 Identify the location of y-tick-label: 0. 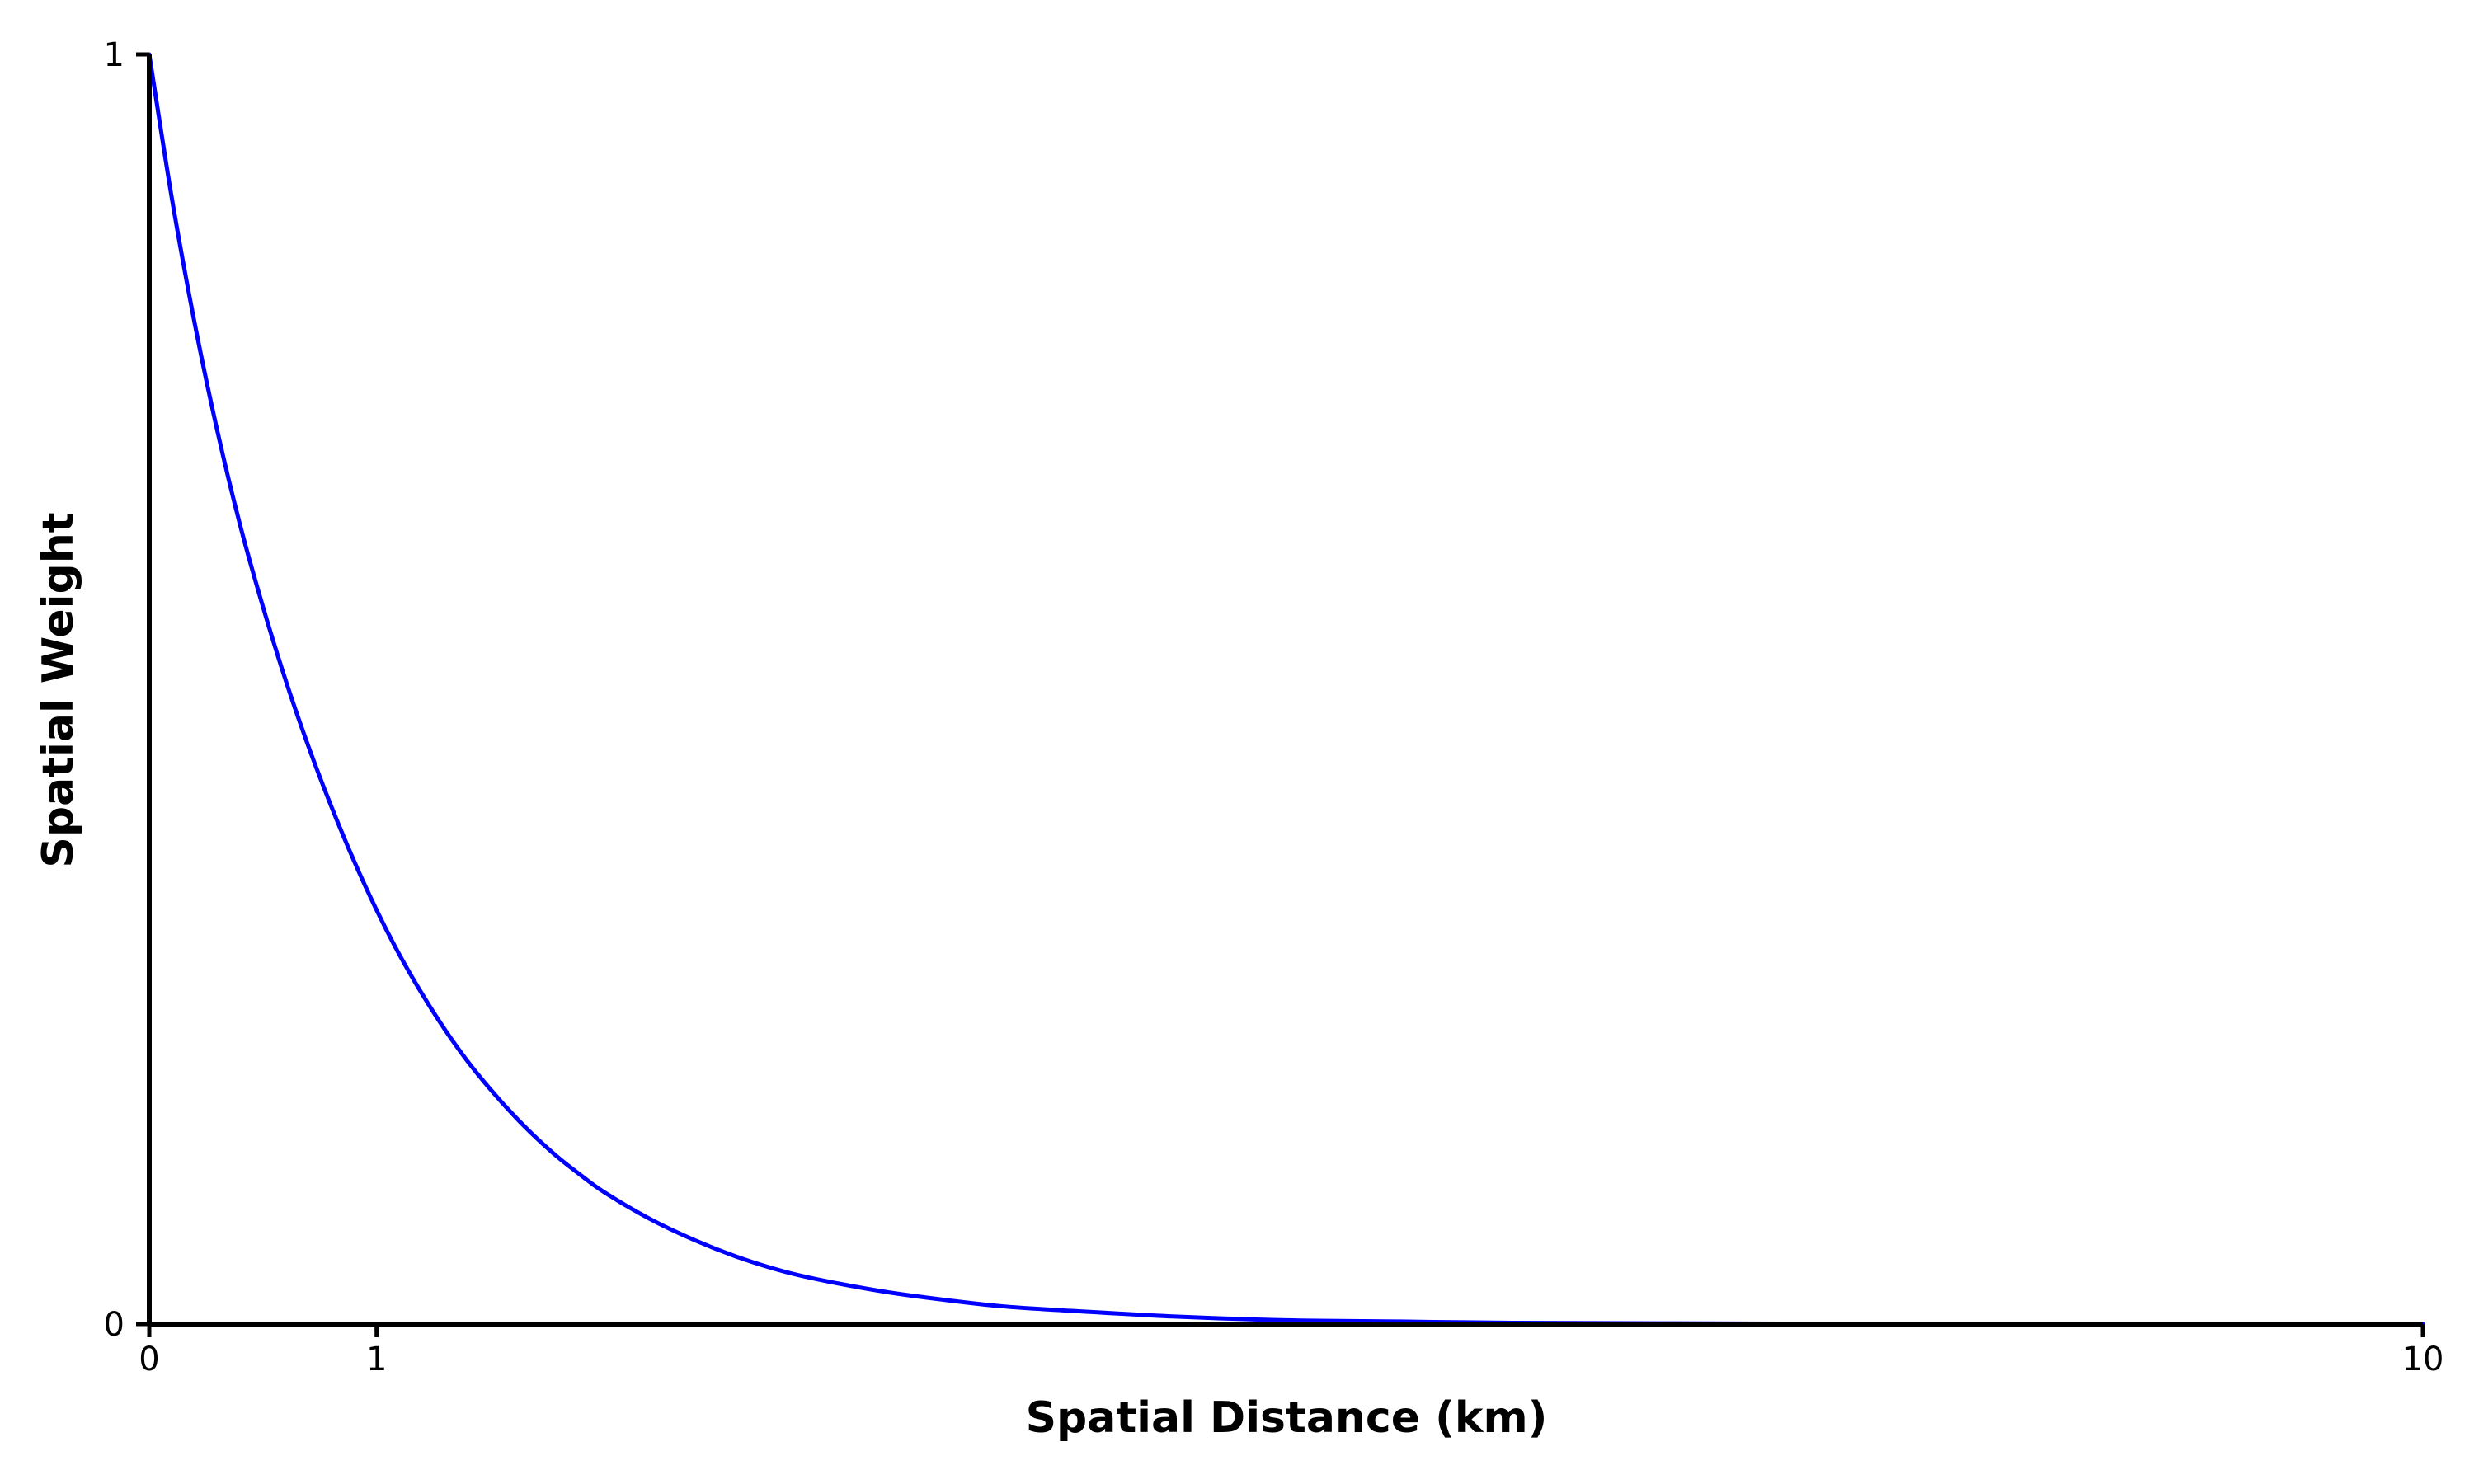
(114, 1325).